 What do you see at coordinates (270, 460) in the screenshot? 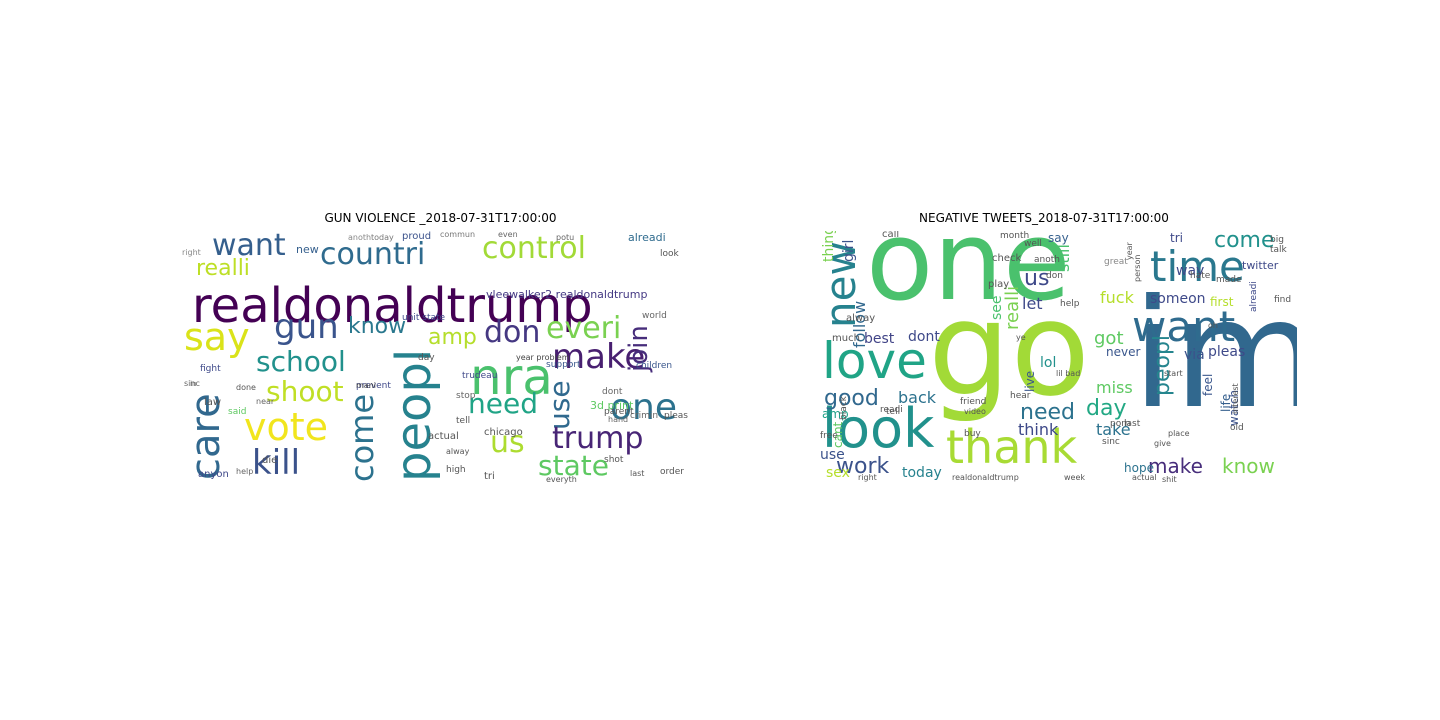
I see `wordcloud-word: die` at bounding box center [270, 460].